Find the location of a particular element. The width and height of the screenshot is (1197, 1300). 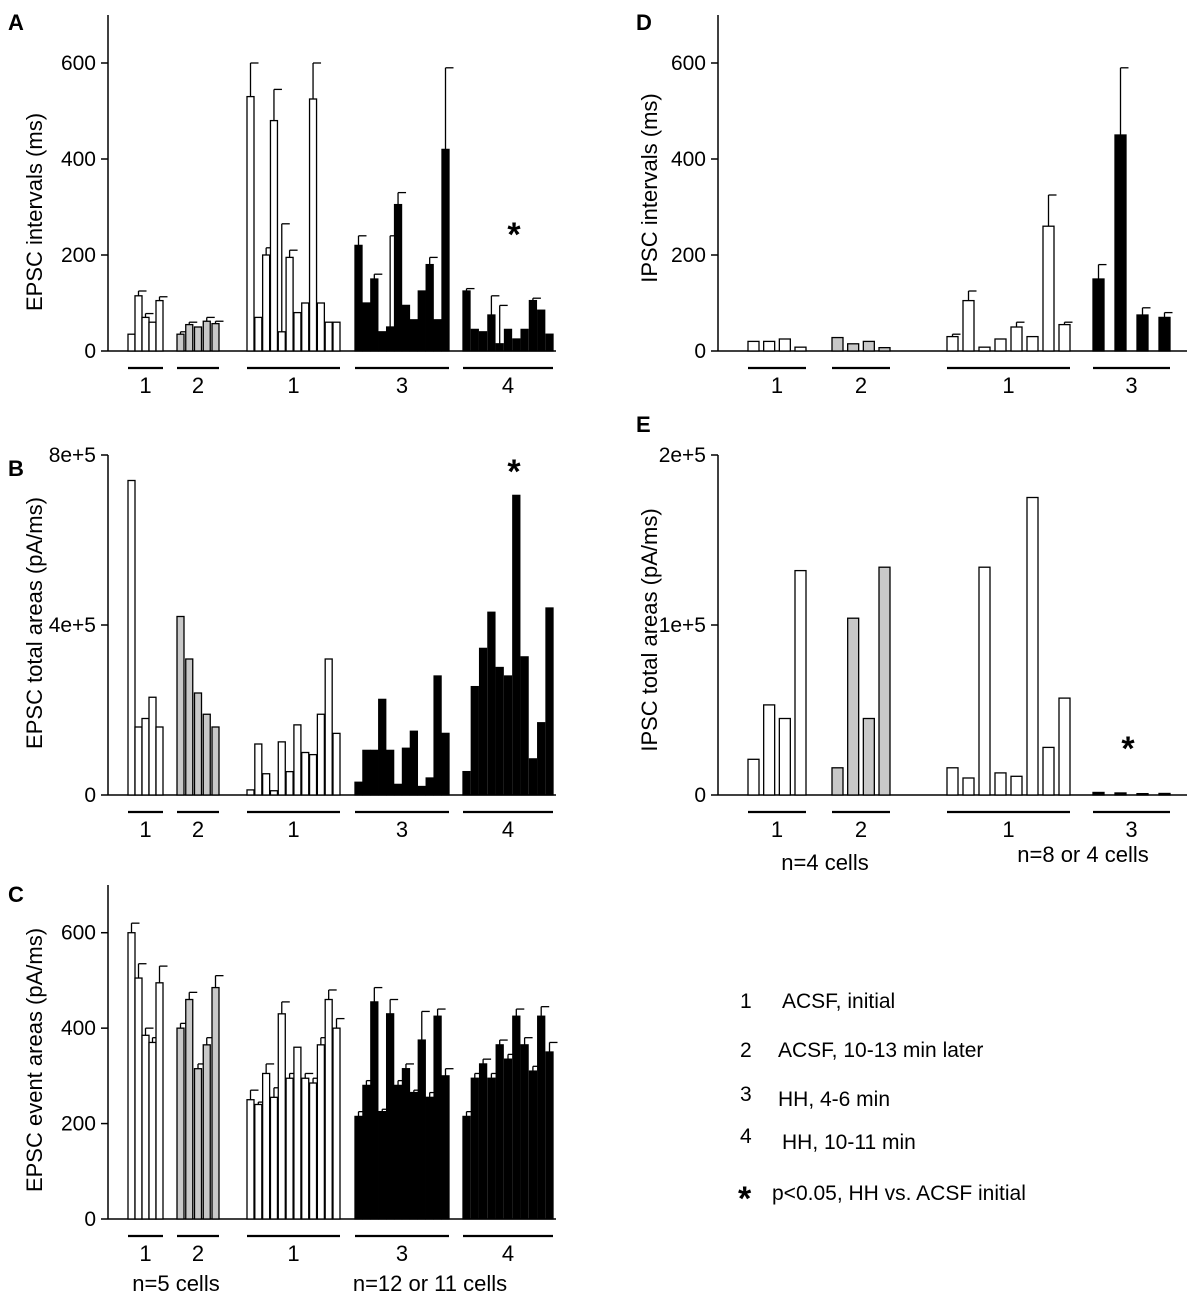

panel-label: A is located at coordinates (16, 22).